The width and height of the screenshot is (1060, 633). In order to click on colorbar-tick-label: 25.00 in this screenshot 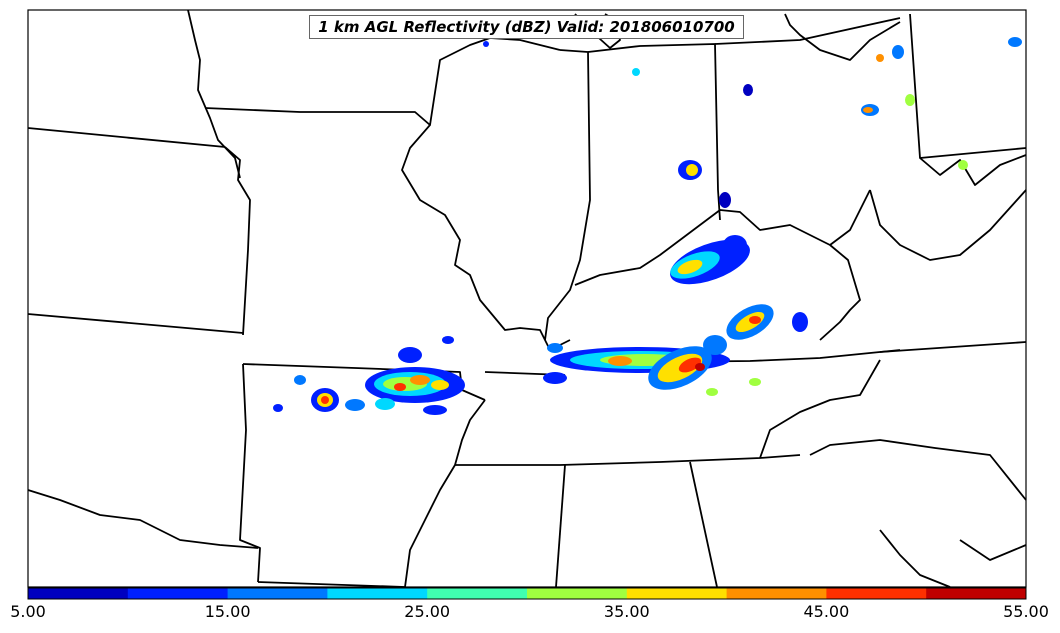, I will do `click(427, 611)`.